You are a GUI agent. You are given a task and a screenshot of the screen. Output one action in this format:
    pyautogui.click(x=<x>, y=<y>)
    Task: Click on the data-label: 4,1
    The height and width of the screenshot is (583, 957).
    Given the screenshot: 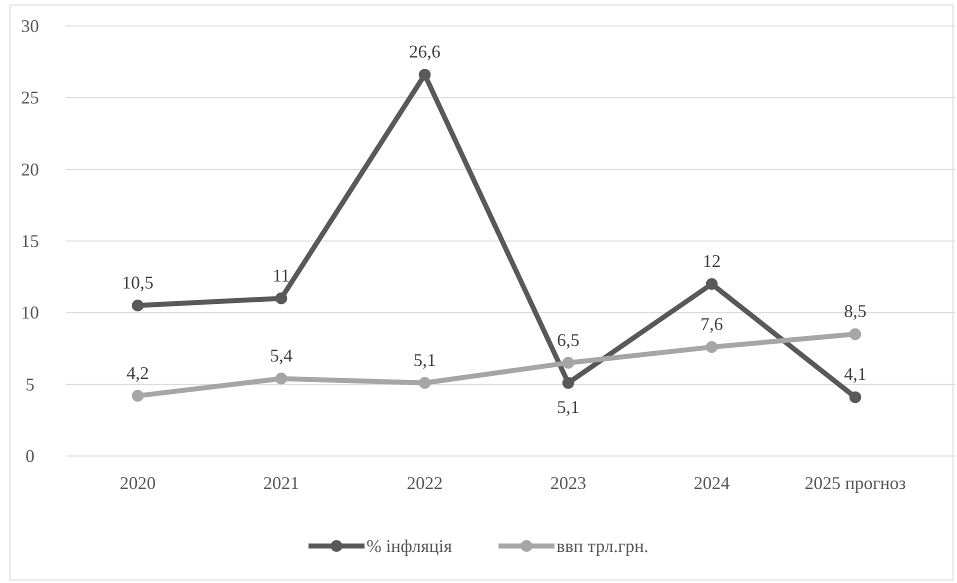 What is the action you would take?
    pyautogui.click(x=855, y=374)
    